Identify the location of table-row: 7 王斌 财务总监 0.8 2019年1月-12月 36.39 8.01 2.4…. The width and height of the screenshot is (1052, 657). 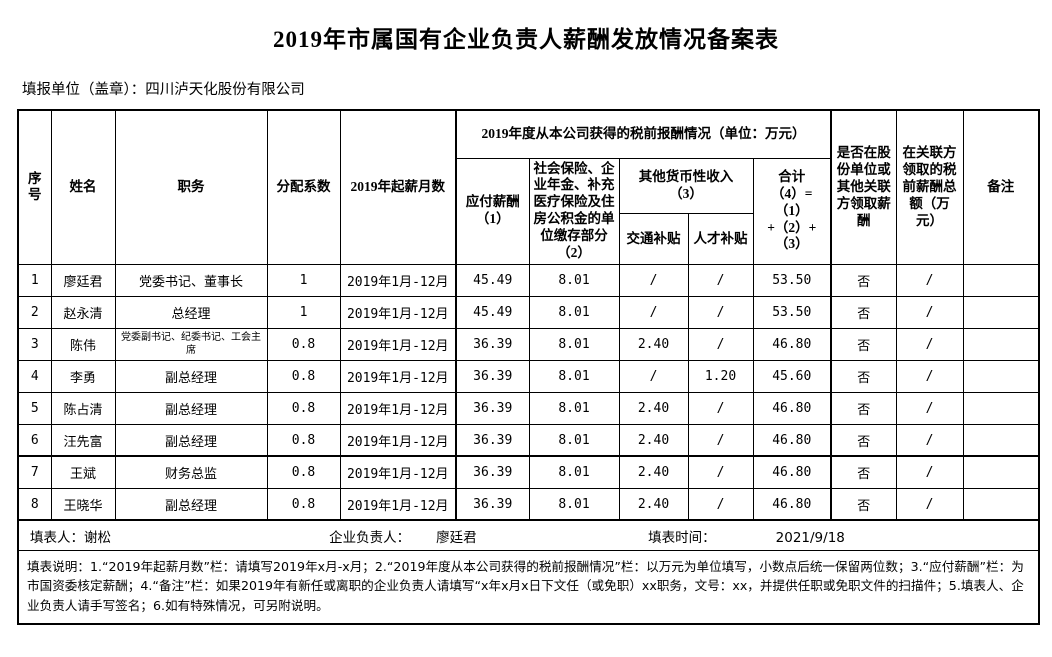
(528, 472).